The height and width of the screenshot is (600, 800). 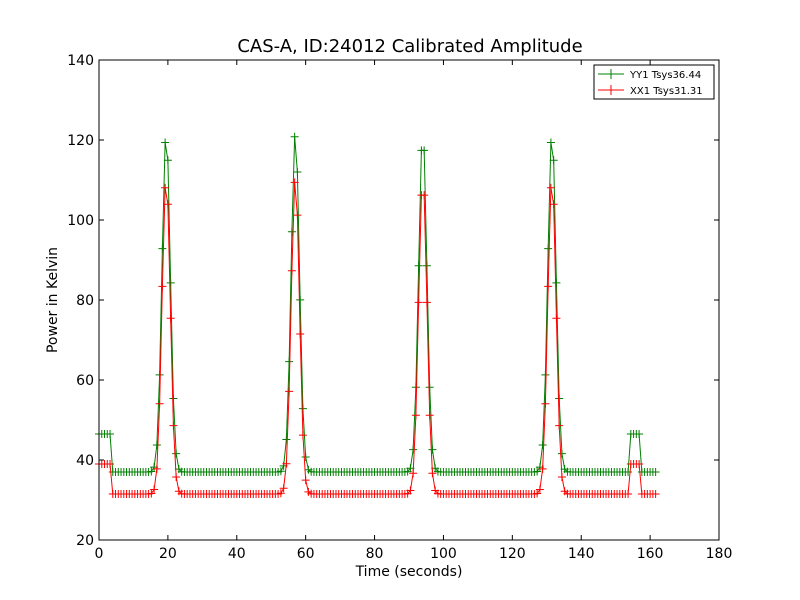 What do you see at coordinates (53, 300) in the screenshot?
I see `y-axis-label: Power in Kelvin` at bounding box center [53, 300].